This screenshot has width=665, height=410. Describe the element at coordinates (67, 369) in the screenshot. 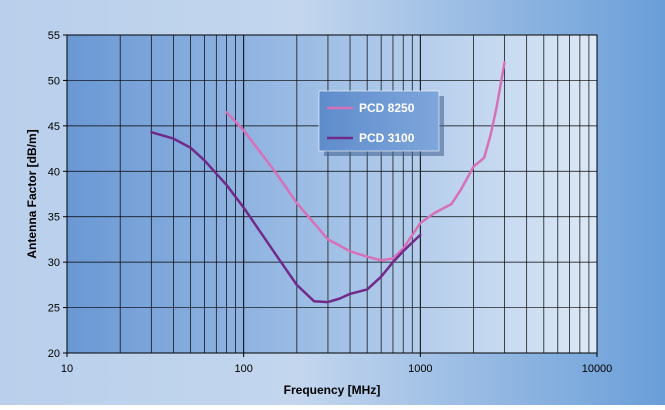

I see `x-tick-label: 10` at that location.